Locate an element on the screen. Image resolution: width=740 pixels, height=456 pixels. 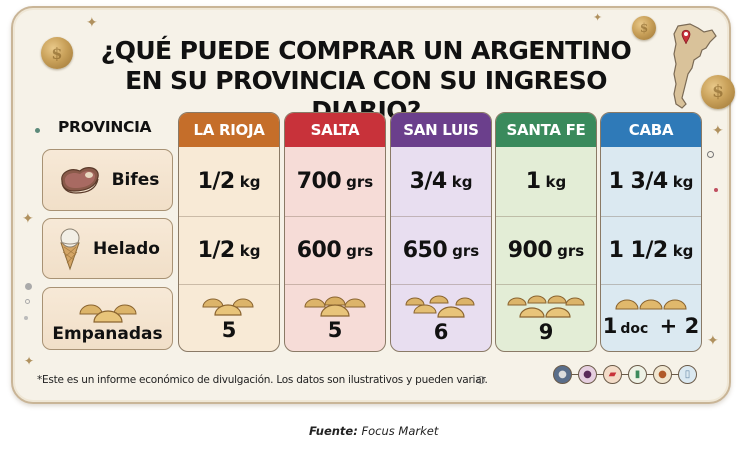
argentina-map-icon is located at coordinates (695, 66).